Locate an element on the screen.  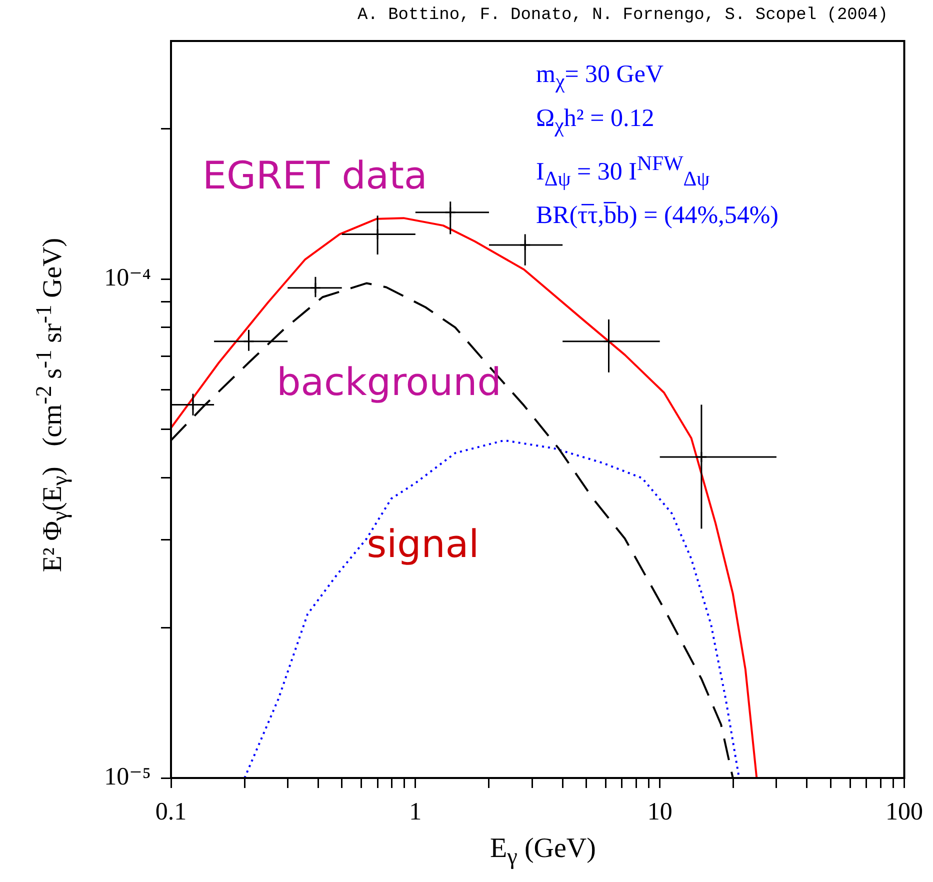
x-tick-label: 10 is located at coordinates (659, 812).